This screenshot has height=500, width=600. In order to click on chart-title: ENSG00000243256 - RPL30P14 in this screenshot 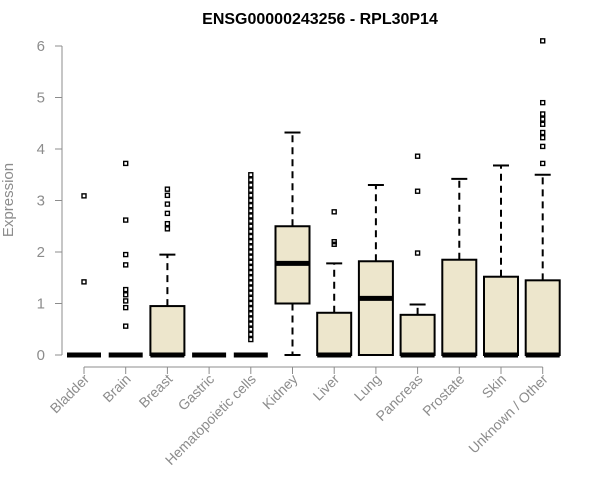, I will do `click(320, 19)`.